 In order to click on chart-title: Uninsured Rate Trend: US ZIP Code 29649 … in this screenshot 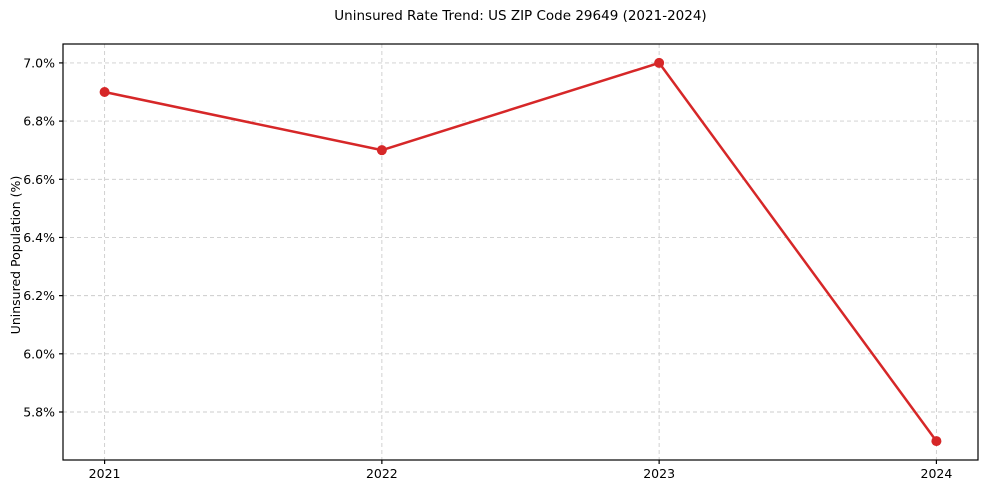, I will do `click(520, 16)`.